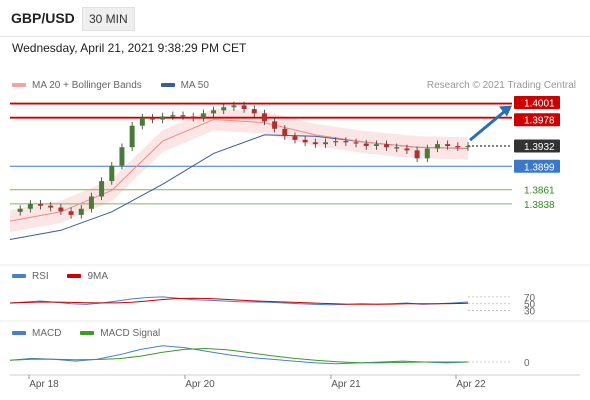 The height and width of the screenshot is (400, 590). I want to click on legend-macd-signal: MACD Signal, so click(120, 333).